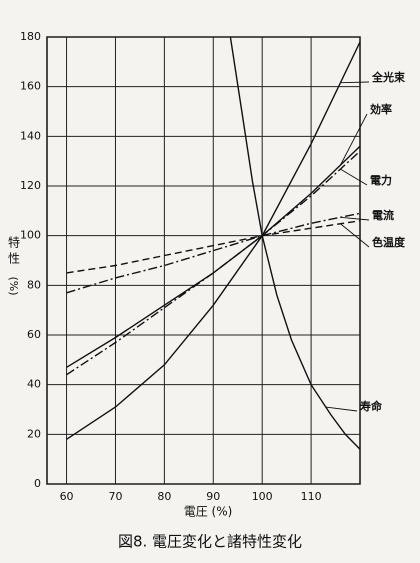 This screenshot has height=563, width=420. I want to click on x-tick-label: 80, so click(164, 496).